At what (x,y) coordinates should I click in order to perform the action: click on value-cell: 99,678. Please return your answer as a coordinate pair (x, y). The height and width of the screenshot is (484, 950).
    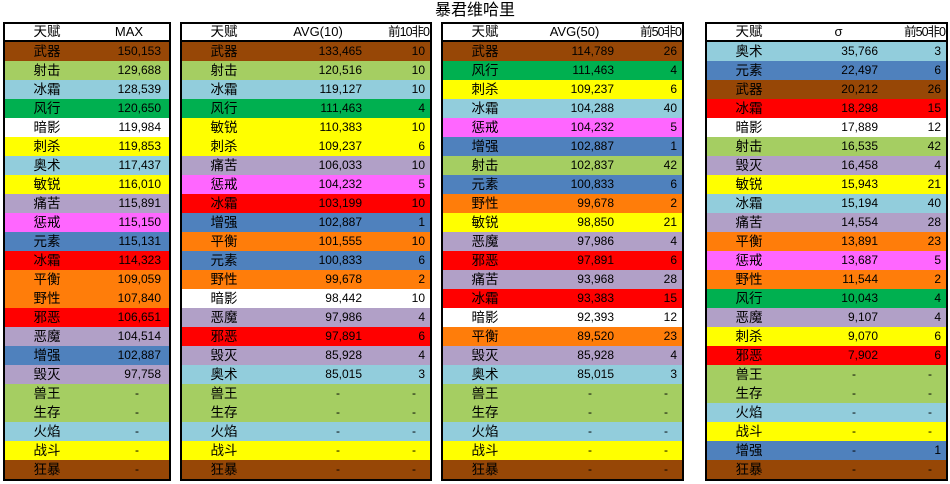
    Looking at the image, I should click on (595, 203).